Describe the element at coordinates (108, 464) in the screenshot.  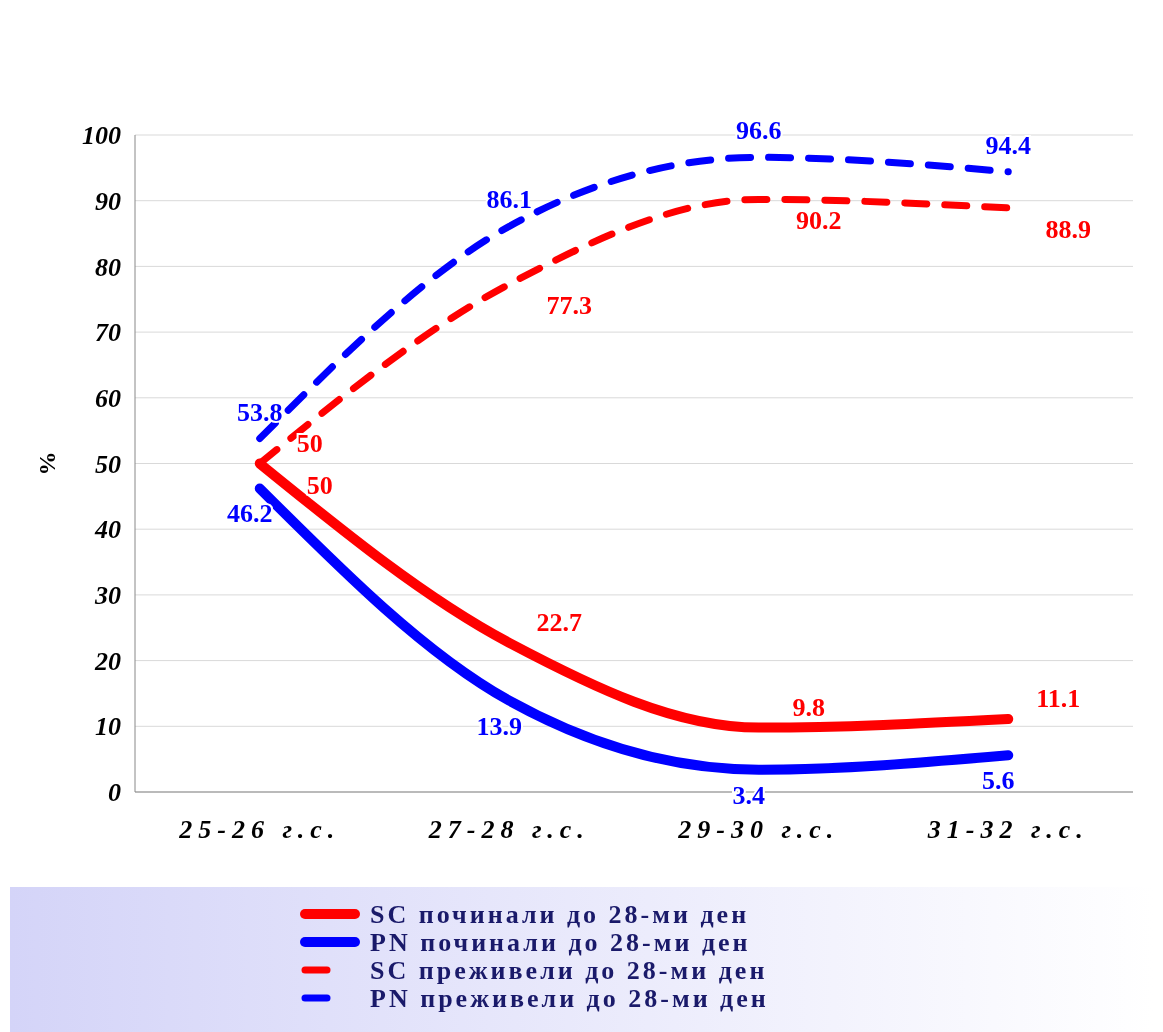
I see `y-tick-label: 50` at that location.